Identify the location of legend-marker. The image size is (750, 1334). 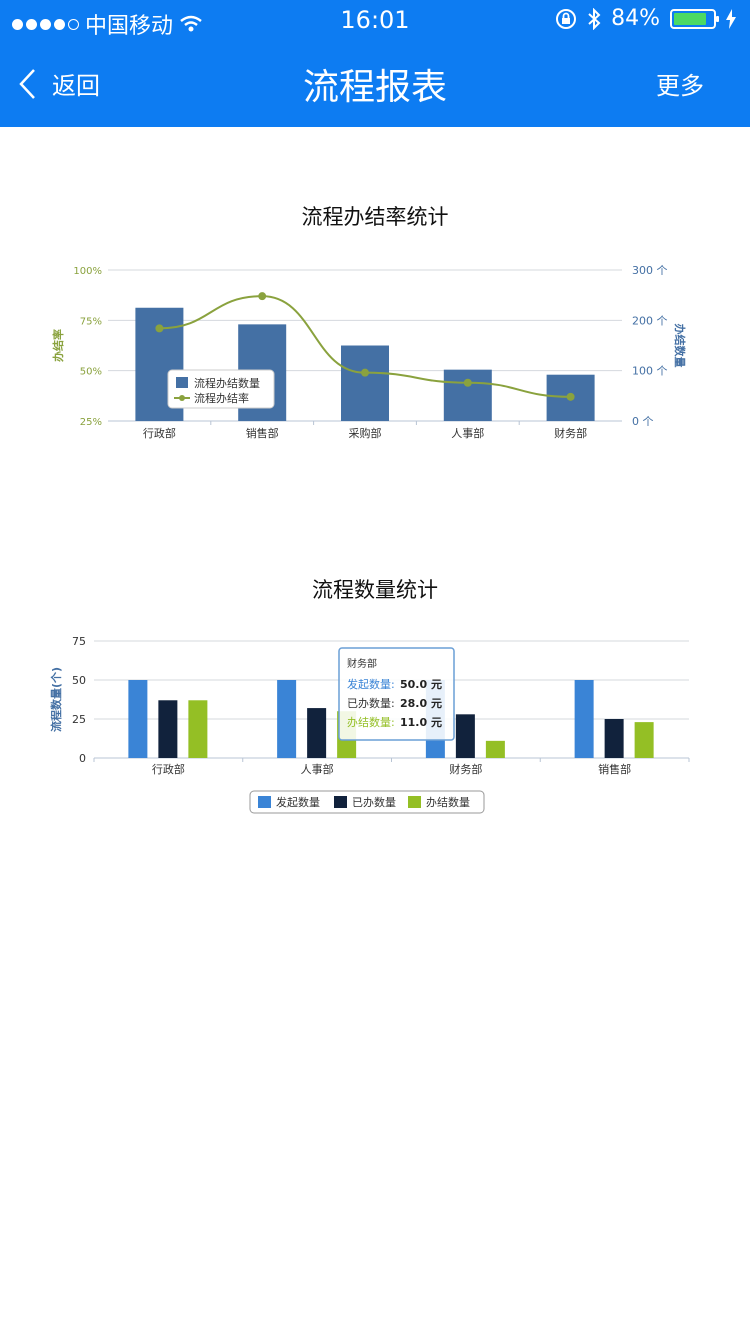
(182, 398).